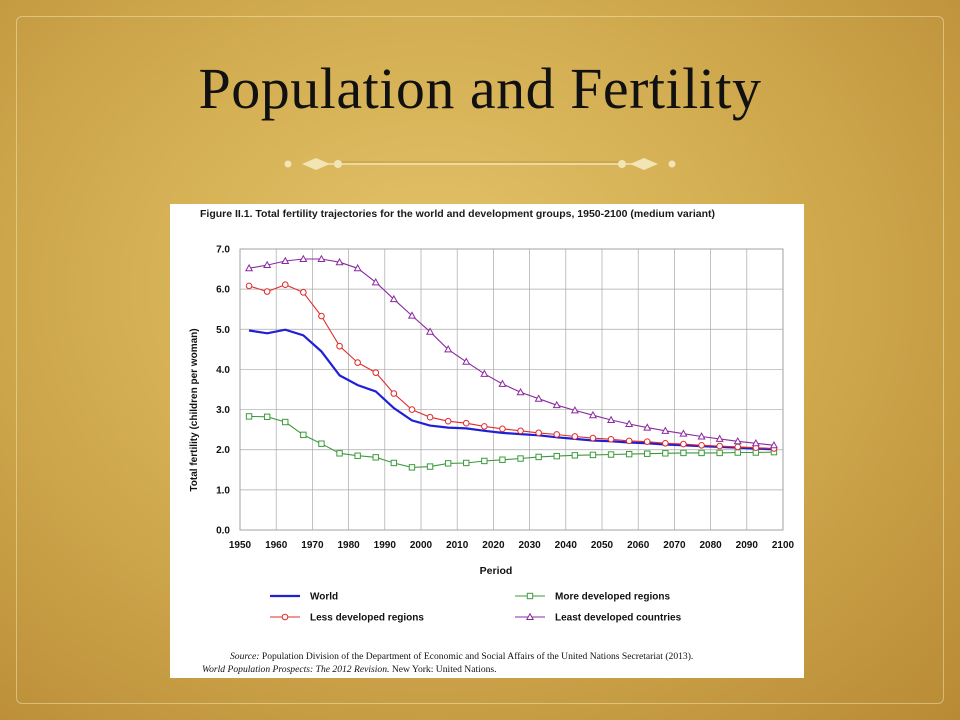 The width and height of the screenshot is (960, 720). Describe the element at coordinates (493, 545) in the screenshot. I see `x-tick-label: 2020` at that location.